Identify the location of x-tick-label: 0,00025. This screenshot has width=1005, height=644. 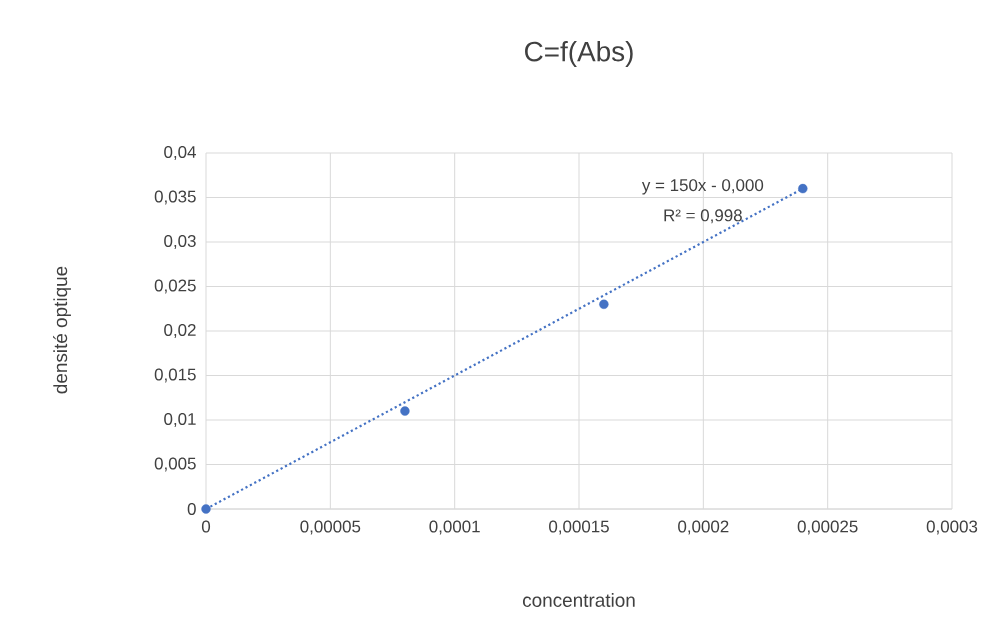
(827, 527).